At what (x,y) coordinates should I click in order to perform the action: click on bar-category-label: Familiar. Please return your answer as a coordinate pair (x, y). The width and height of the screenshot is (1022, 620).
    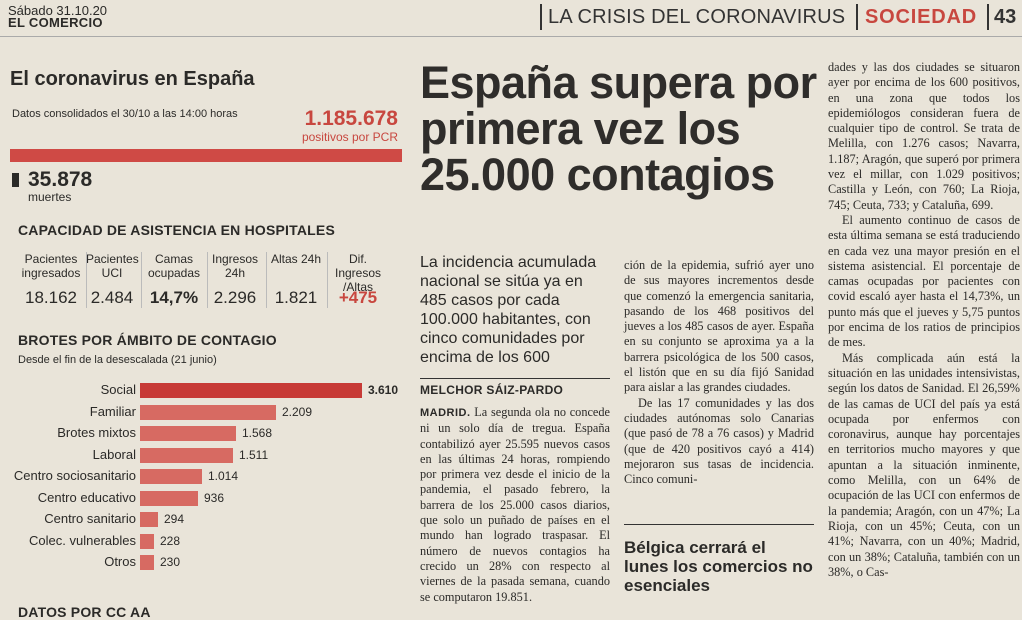
    Looking at the image, I should click on (112, 411).